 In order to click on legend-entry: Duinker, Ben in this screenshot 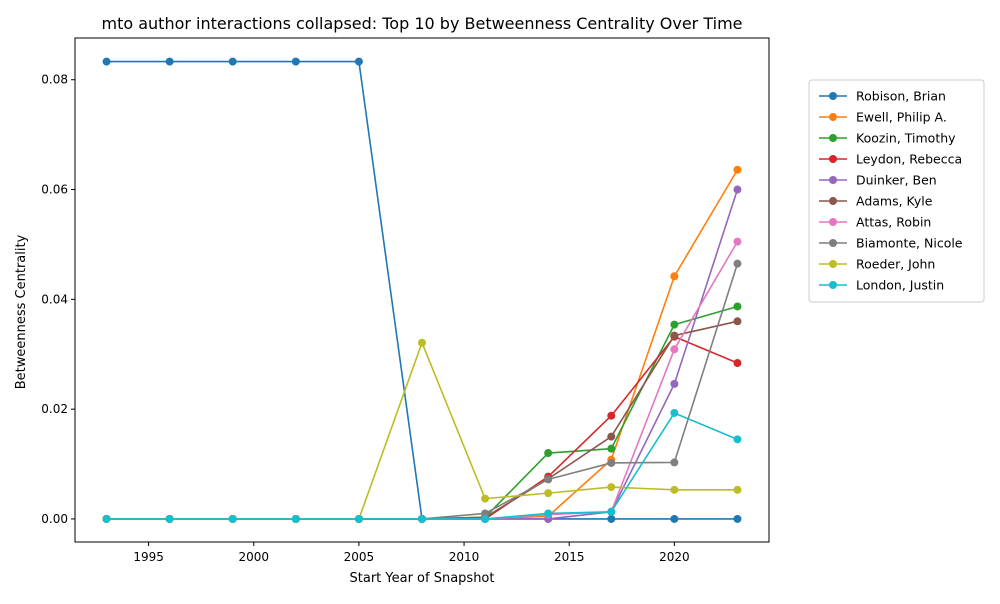, I will do `click(878, 180)`.